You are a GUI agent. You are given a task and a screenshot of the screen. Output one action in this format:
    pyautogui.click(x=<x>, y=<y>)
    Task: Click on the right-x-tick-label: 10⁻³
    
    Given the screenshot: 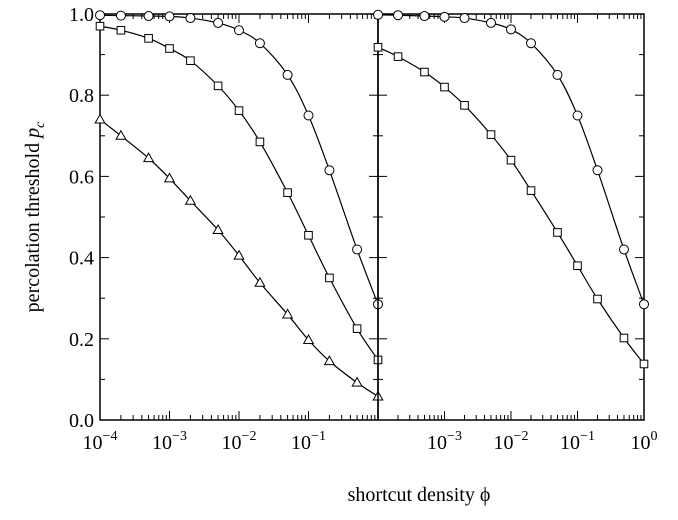 What is the action you would take?
    pyautogui.click(x=444, y=441)
    